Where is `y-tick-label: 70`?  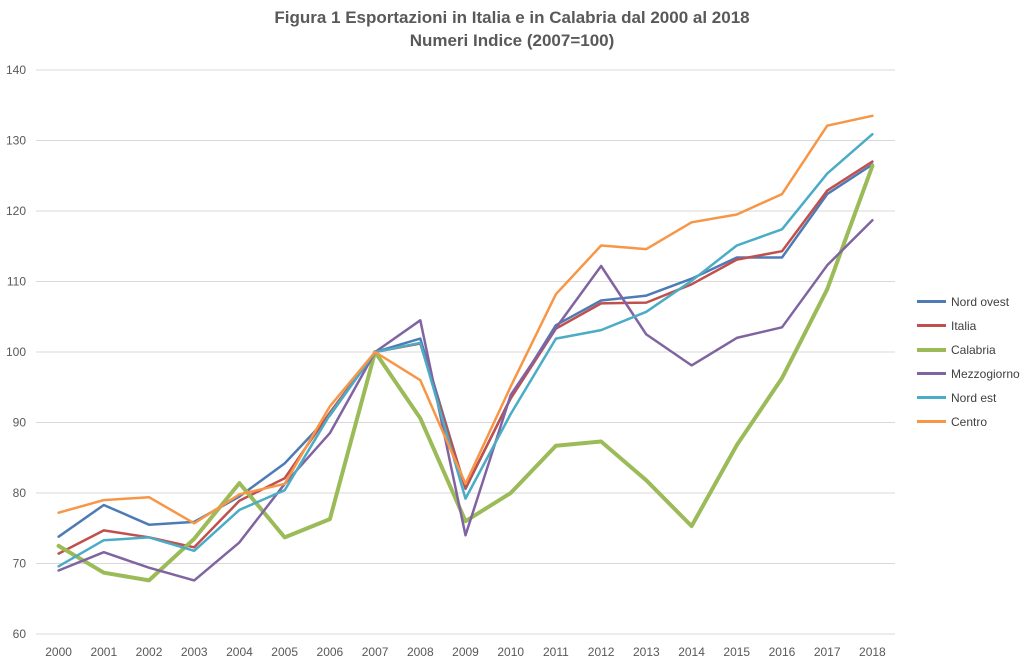
y-tick-label: 70 is located at coordinates (20, 564).